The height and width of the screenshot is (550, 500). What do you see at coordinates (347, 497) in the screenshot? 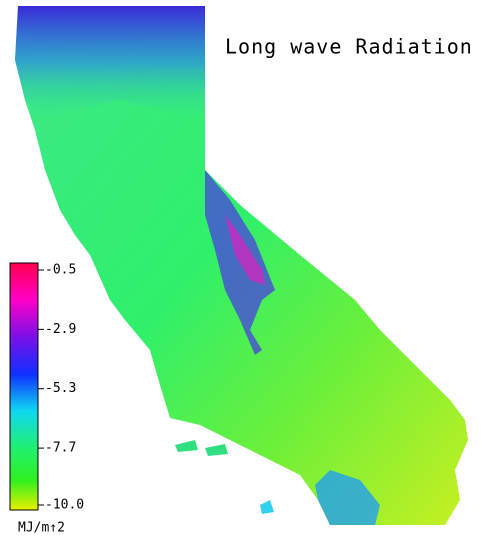
I see `south-coast` at bounding box center [347, 497].